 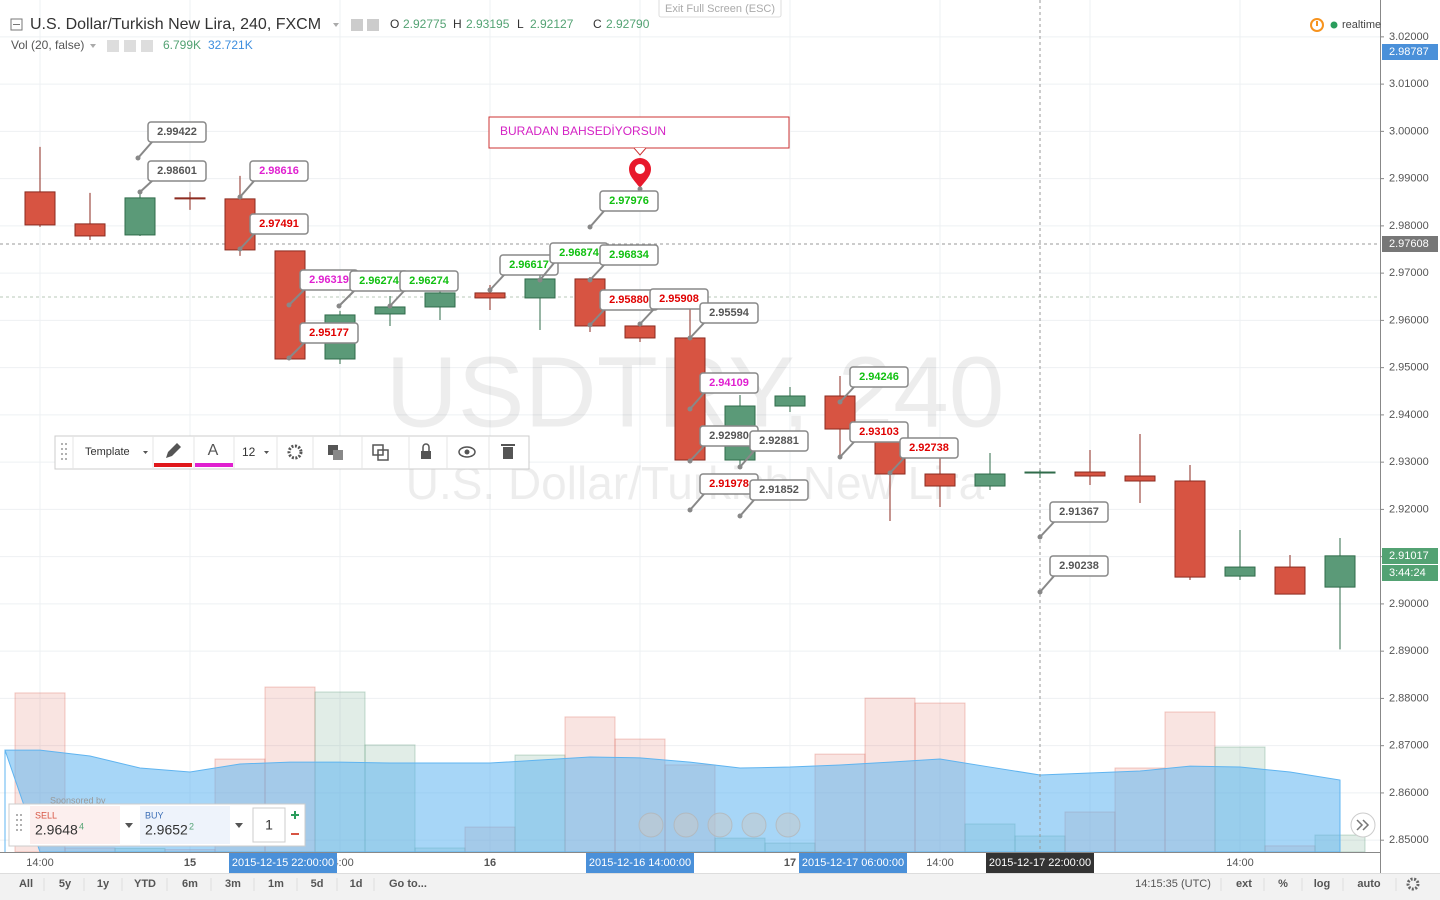 What do you see at coordinates (65, 884) in the screenshot?
I see `range-button: 5y` at bounding box center [65, 884].